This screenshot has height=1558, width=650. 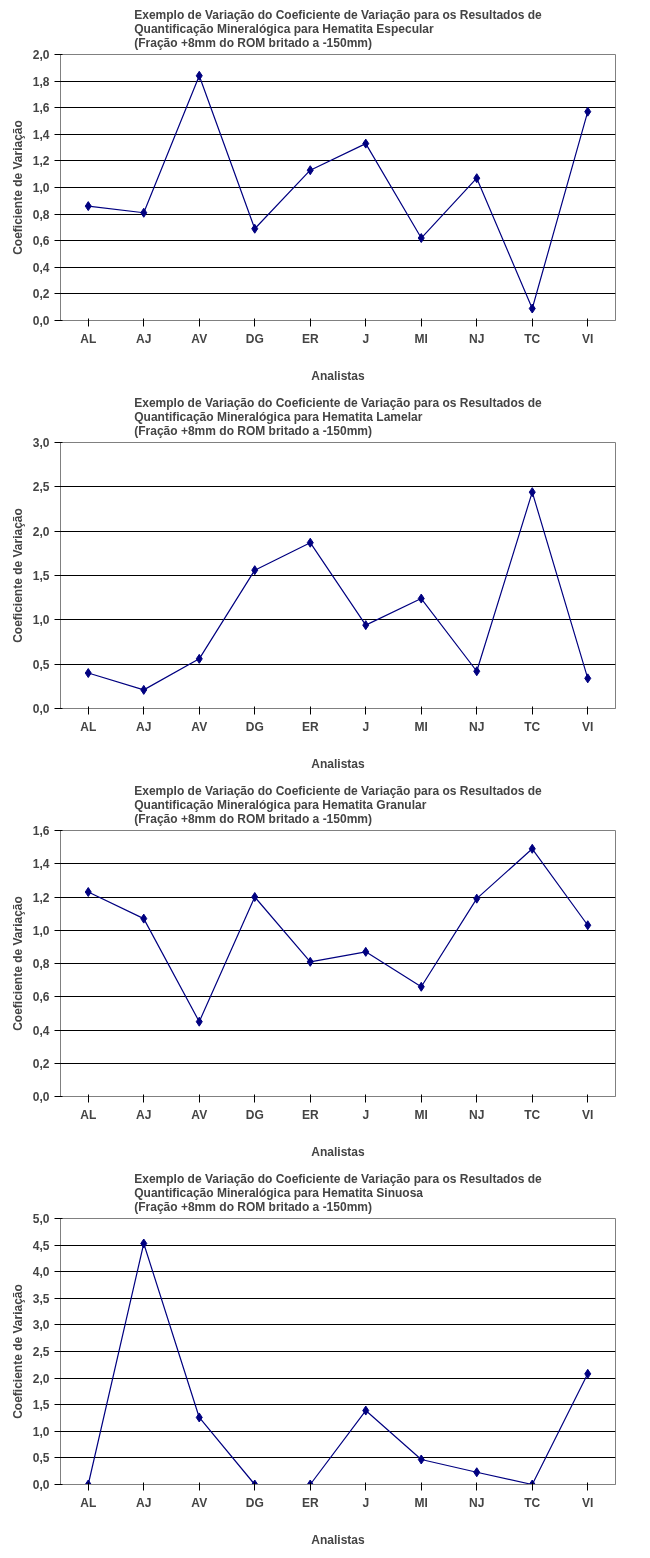 I want to click on y-tick-label: 3,0, so click(x=41, y=443).